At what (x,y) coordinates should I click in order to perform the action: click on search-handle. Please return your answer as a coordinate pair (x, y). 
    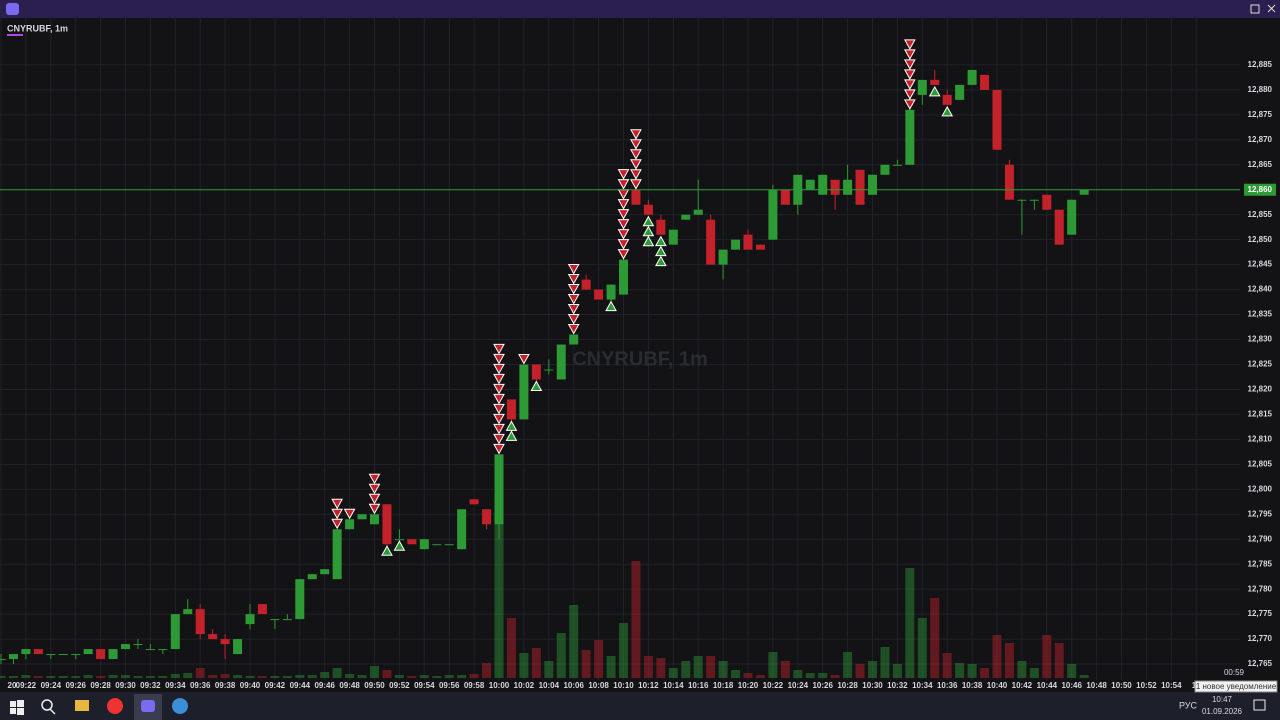
    Looking at the image, I should click on (52, 711).